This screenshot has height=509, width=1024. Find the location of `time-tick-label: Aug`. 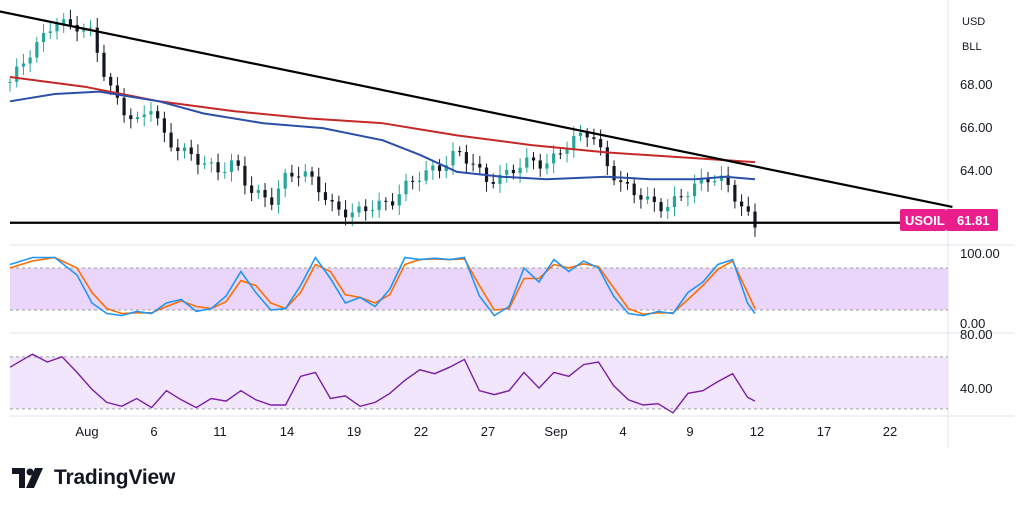

time-tick-label: Aug is located at coordinates (86, 431).